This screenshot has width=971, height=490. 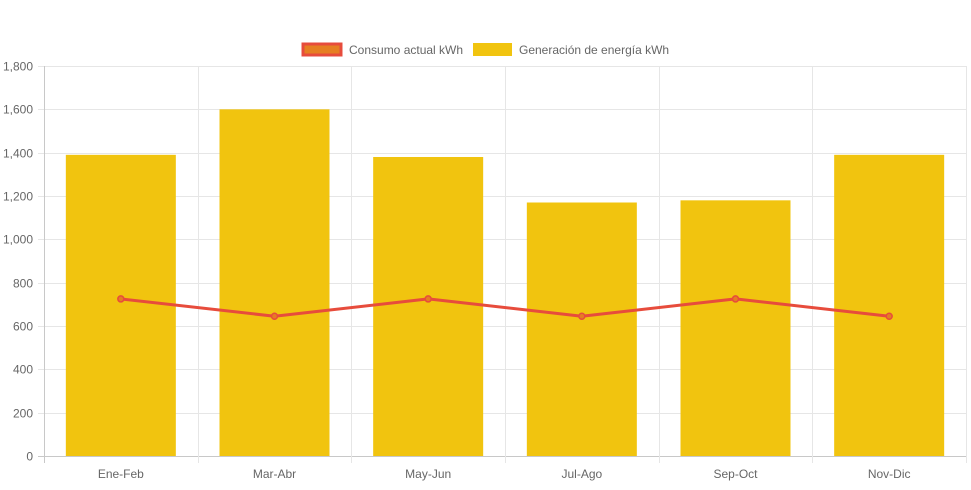 I want to click on y-tick-label: 1,600, so click(x=18, y=110).